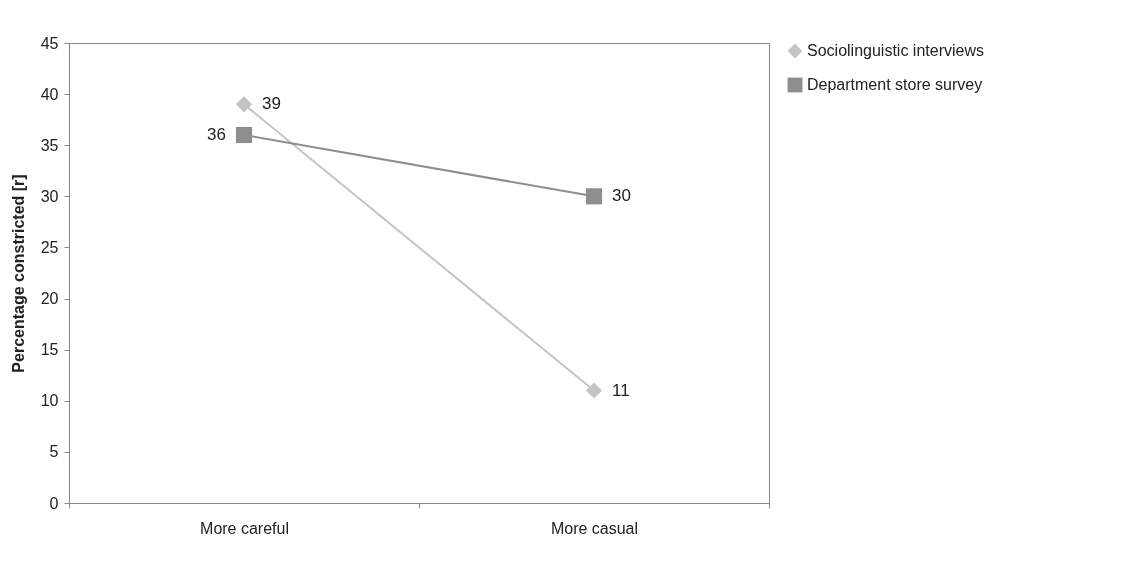 The height and width of the screenshot is (586, 1124). I want to click on x-tick-label: More careful, so click(244, 528).